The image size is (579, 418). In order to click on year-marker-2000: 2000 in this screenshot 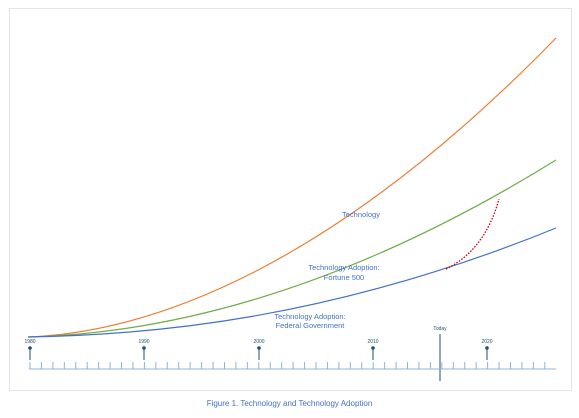, I will do `click(259, 349)`.